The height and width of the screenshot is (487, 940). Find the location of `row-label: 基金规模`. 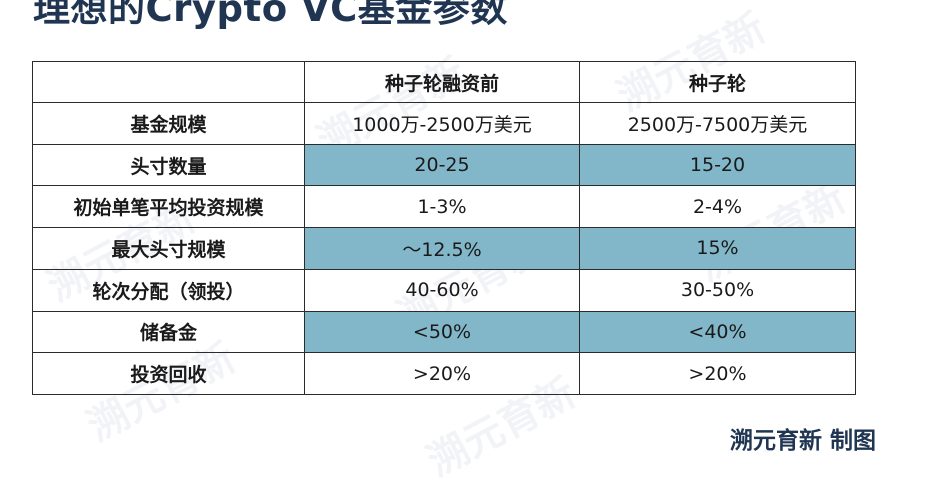

row-label: 基金规模 is located at coordinates (168, 123).